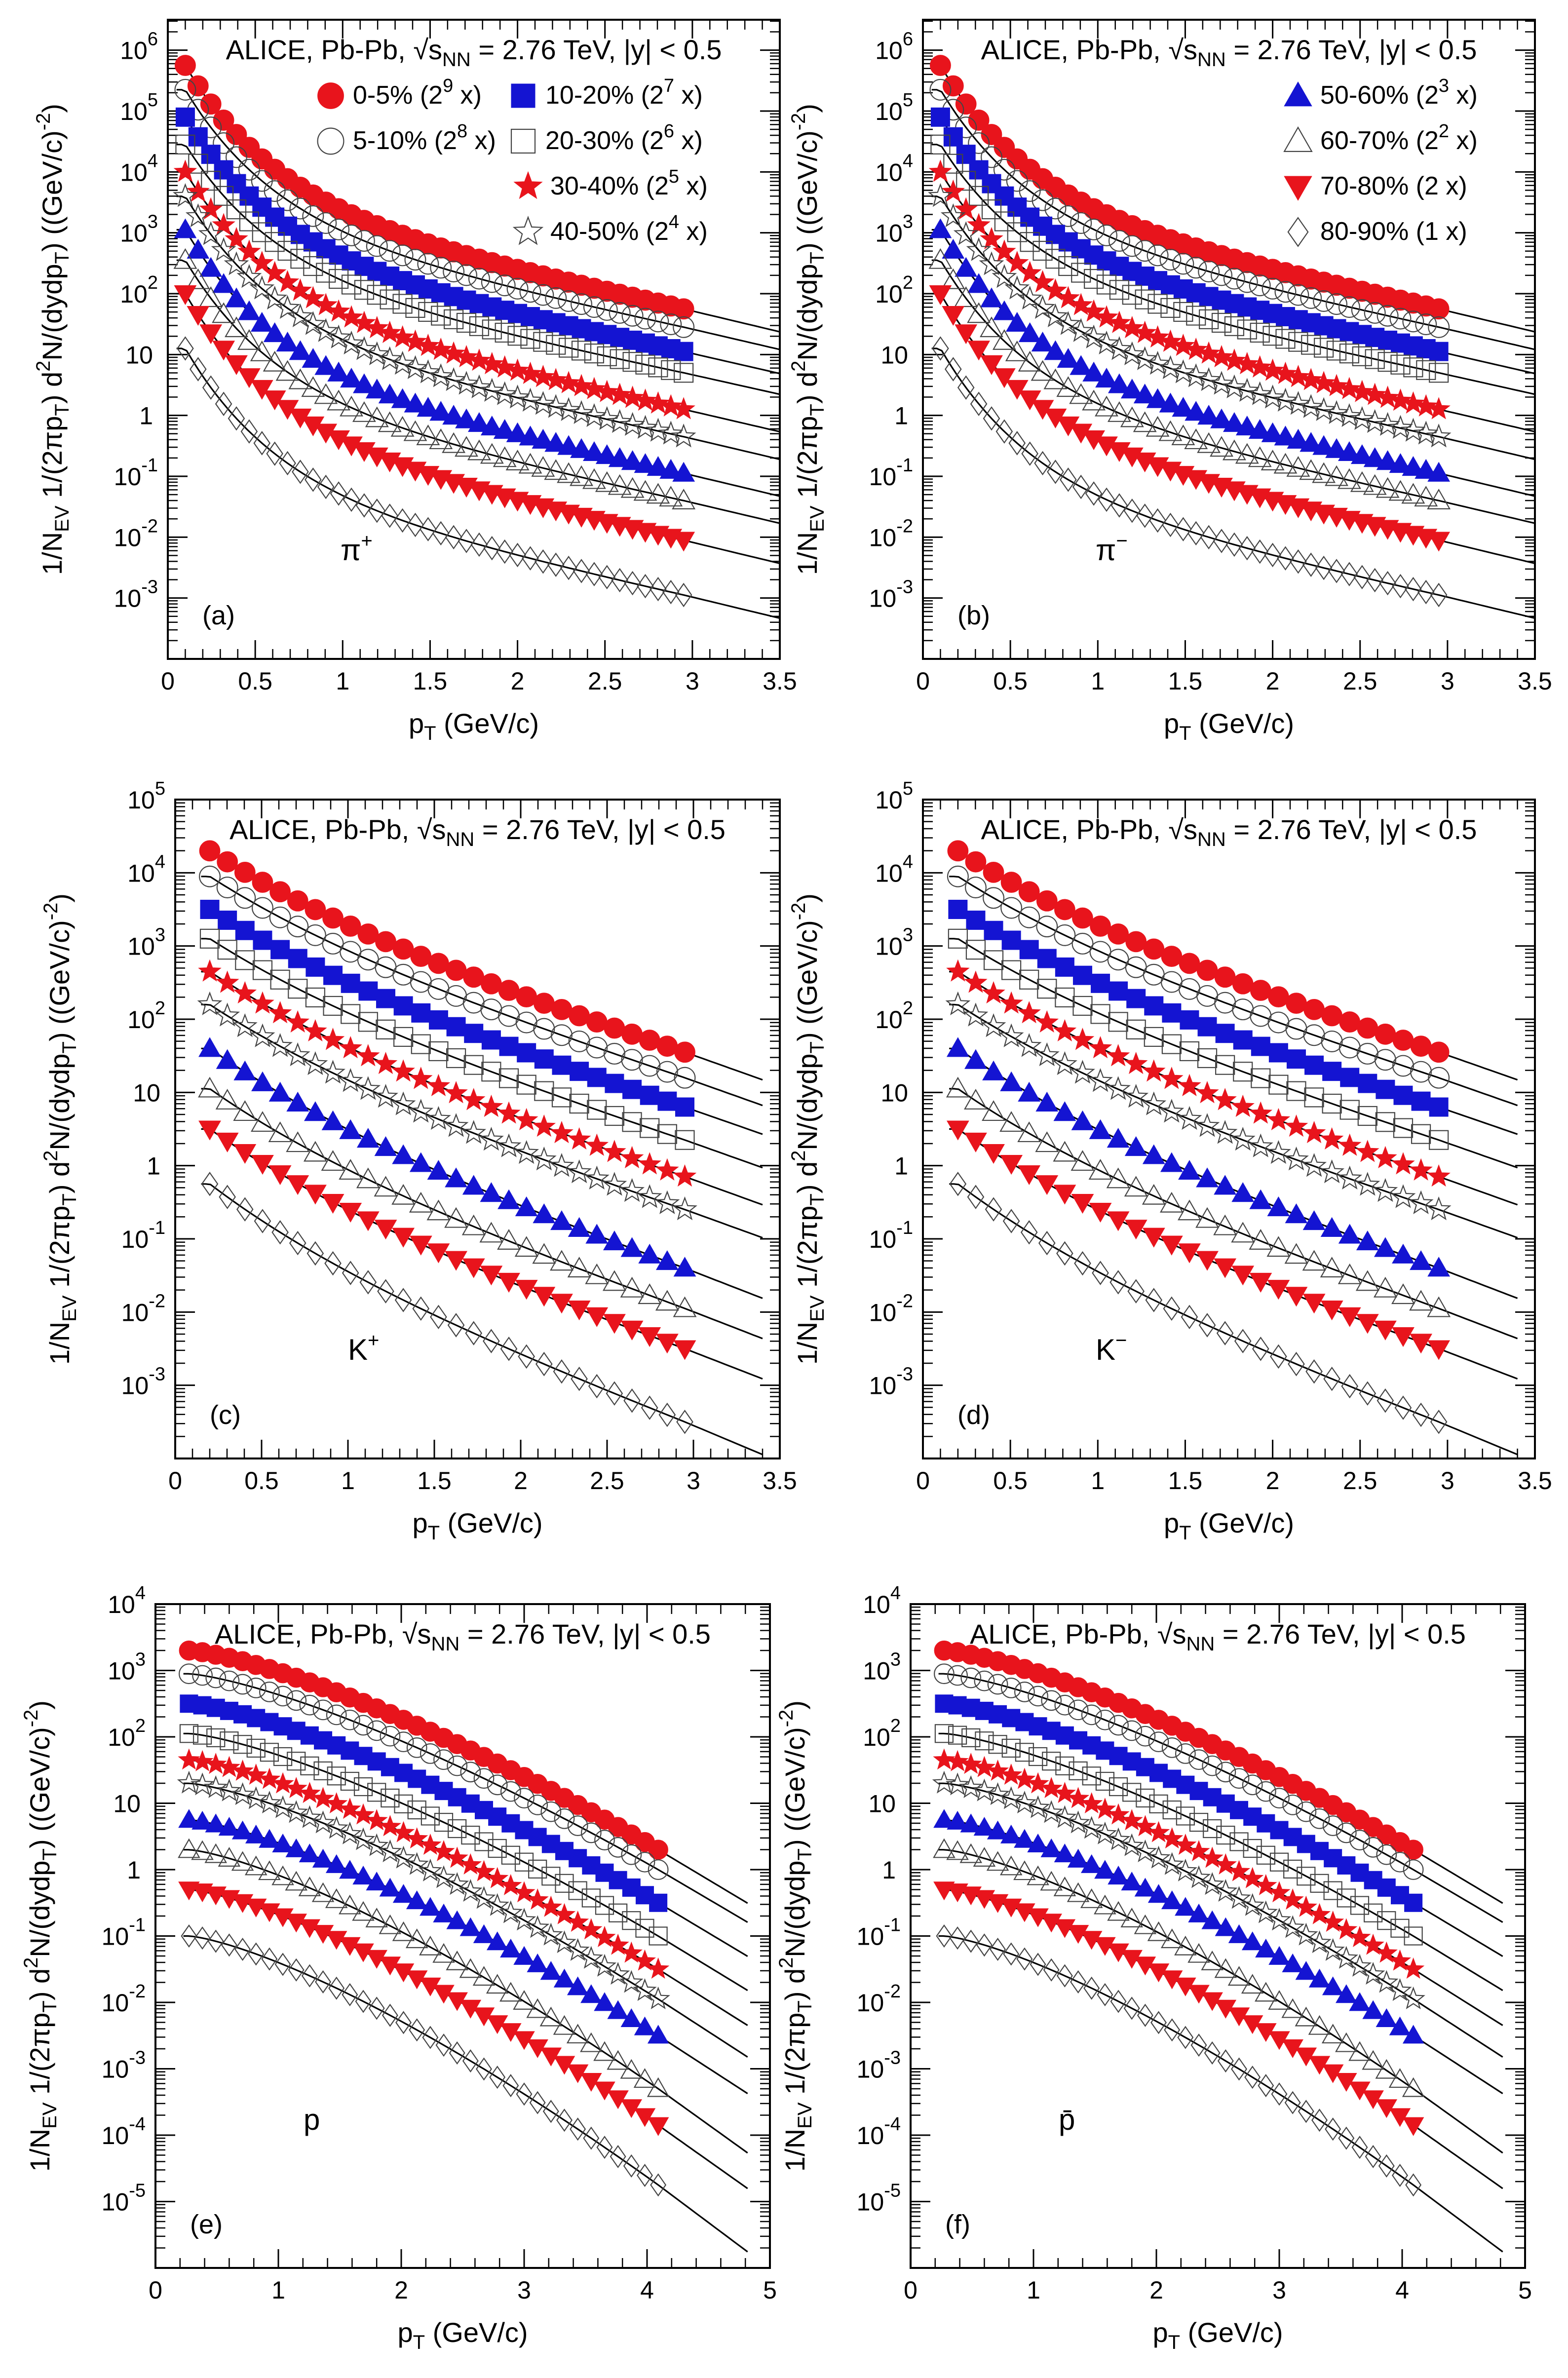 The image size is (1568, 2378). Describe the element at coordinates (474, 52) in the screenshot. I see `chart-title: ALICE, Pb-Pb, √sNN = 2.76 TeV, |y| < 0.5` at that location.